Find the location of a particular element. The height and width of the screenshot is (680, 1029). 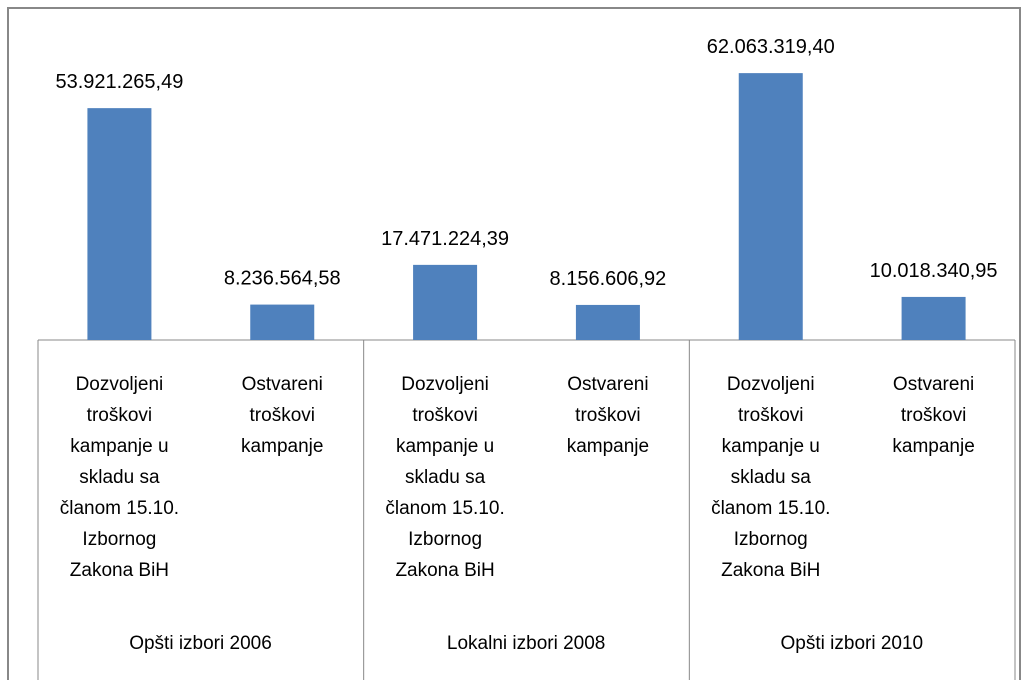

data-label: 8.156.606,92 is located at coordinates (608, 279).